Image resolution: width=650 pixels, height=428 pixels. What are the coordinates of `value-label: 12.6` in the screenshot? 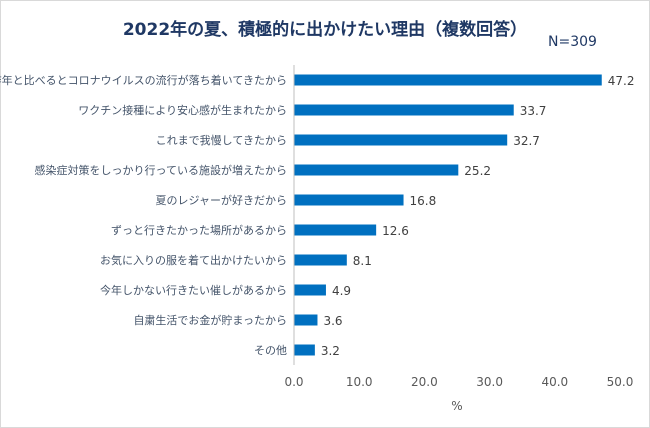 It's located at (395, 231).